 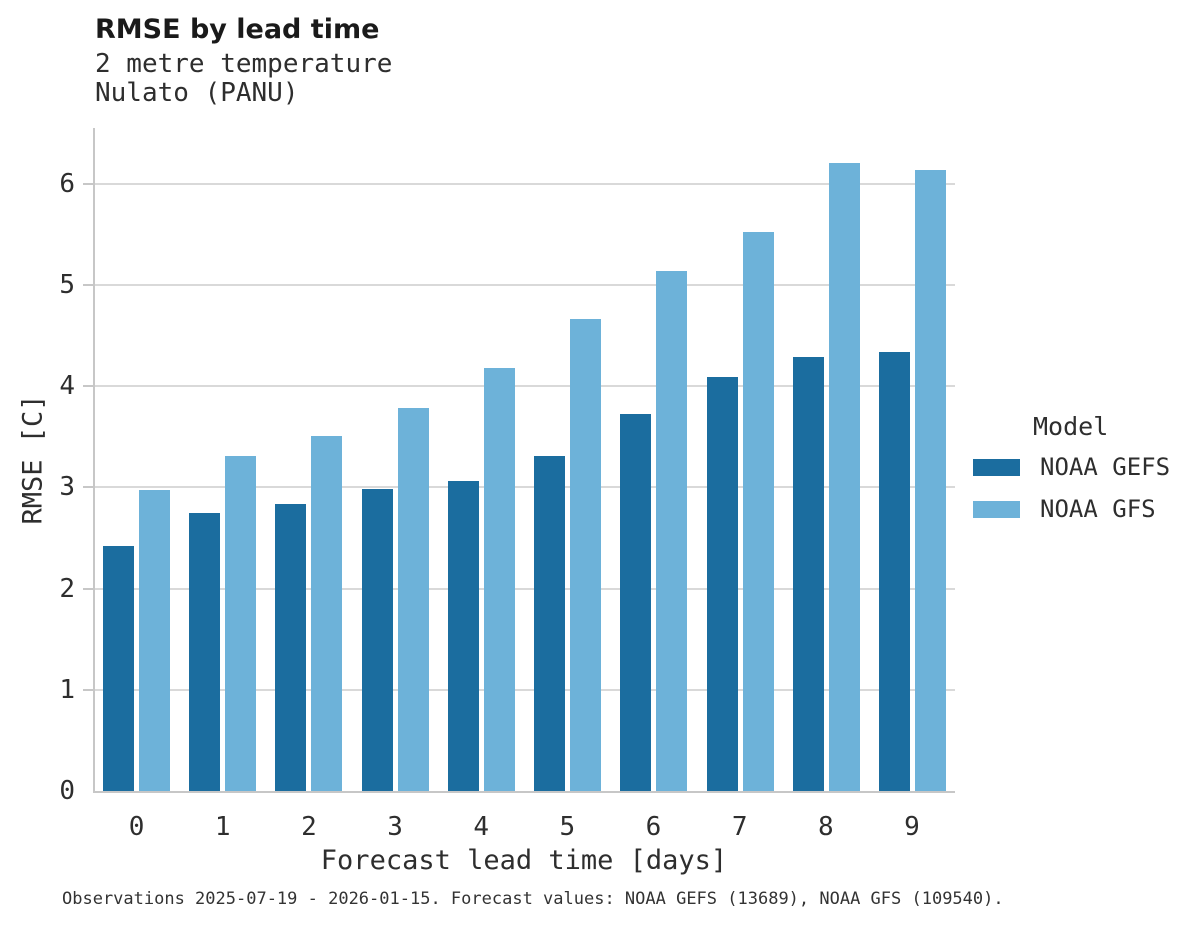 I want to click on y-tick-label: 6, so click(x=67, y=183).